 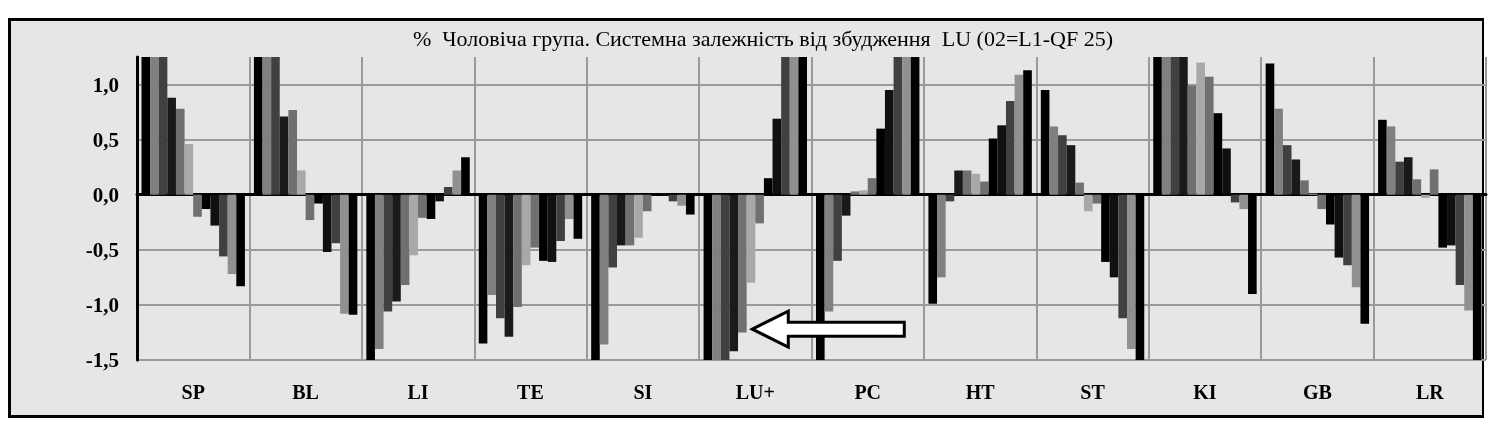 I want to click on y-tick-label: -1,0, so click(x=102, y=304).